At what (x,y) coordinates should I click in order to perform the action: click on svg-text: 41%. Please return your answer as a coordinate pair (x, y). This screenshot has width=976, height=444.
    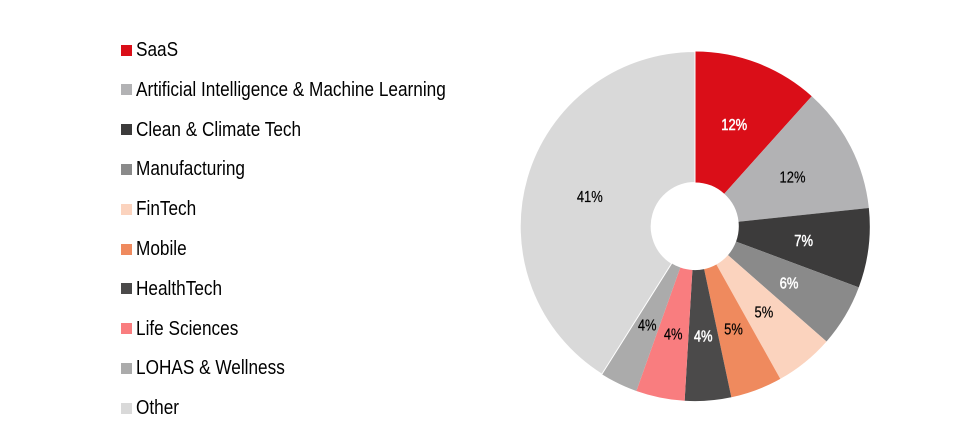
    Looking at the image, I should click on (590, 198).